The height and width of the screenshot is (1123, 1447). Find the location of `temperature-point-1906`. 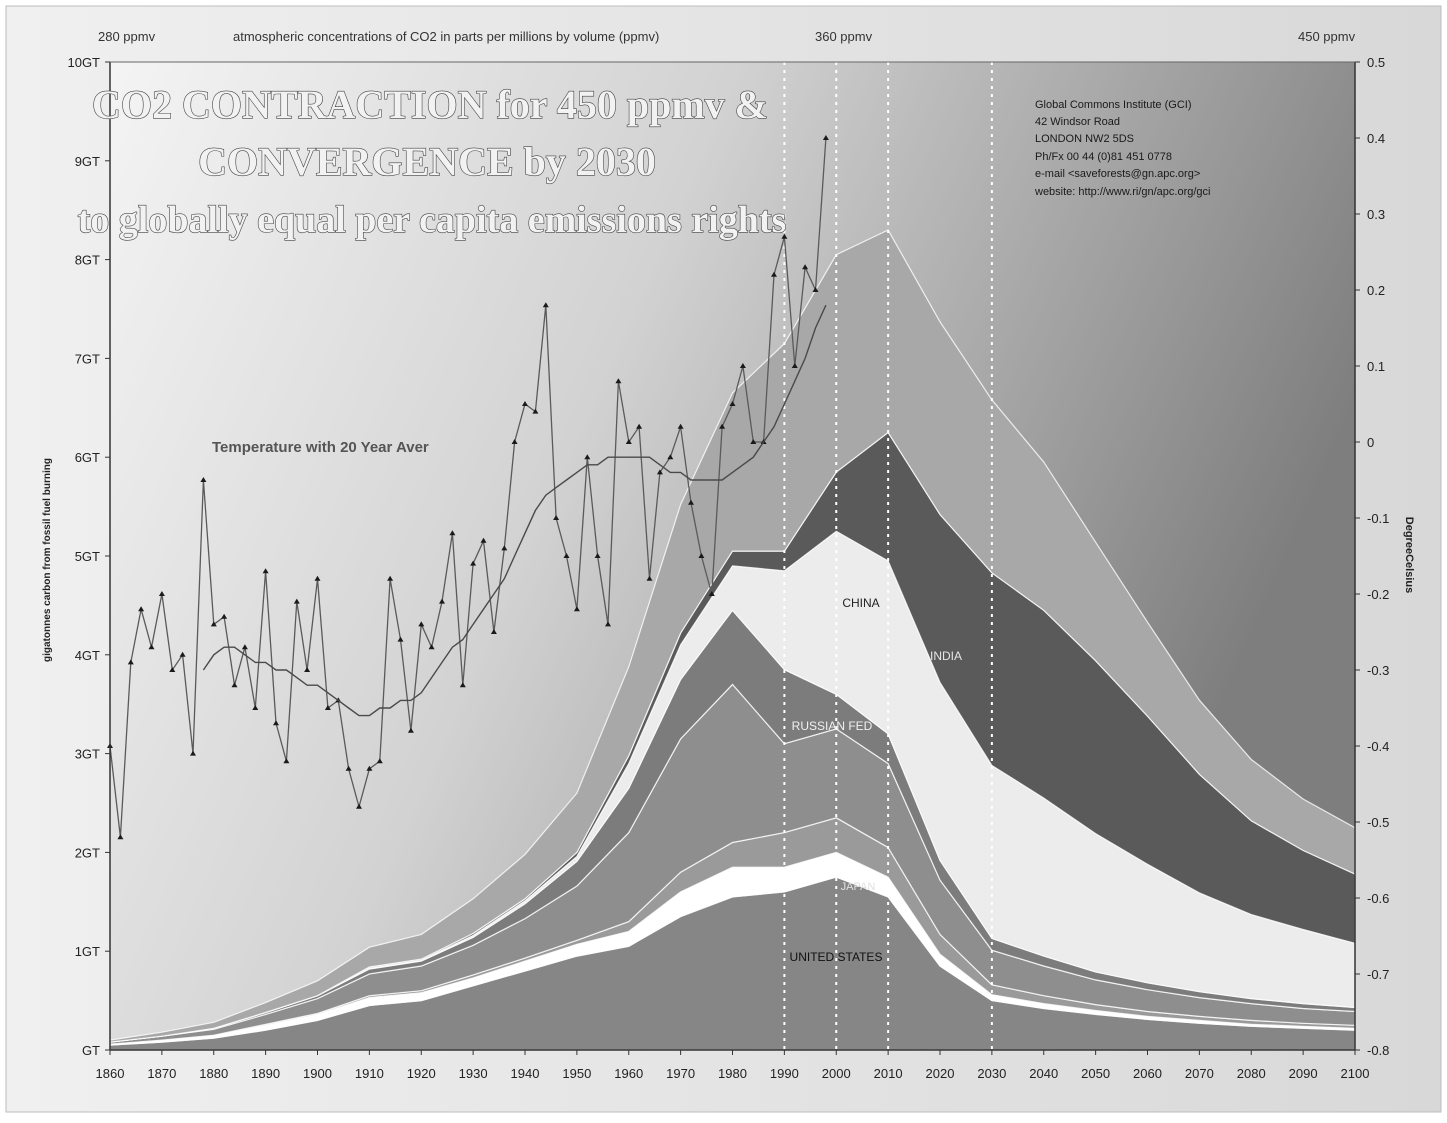

temperature-point-1906 is located at coordinates (348, 768).